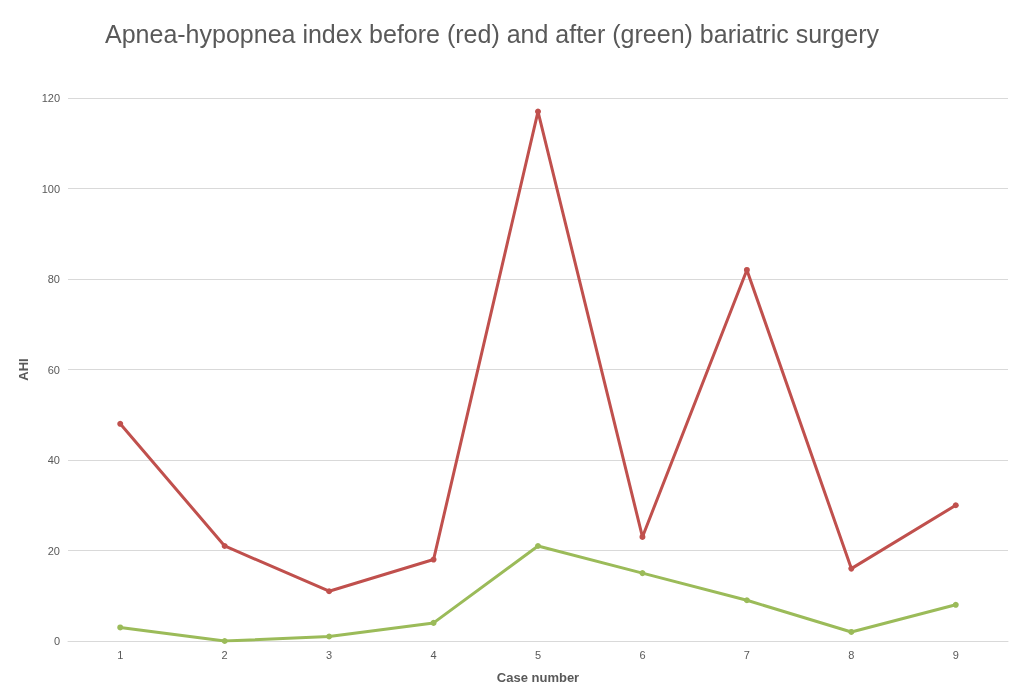 This screenshot has width=1024, height=697. I want to click on y-tick-label: 40, so click(53, 460).